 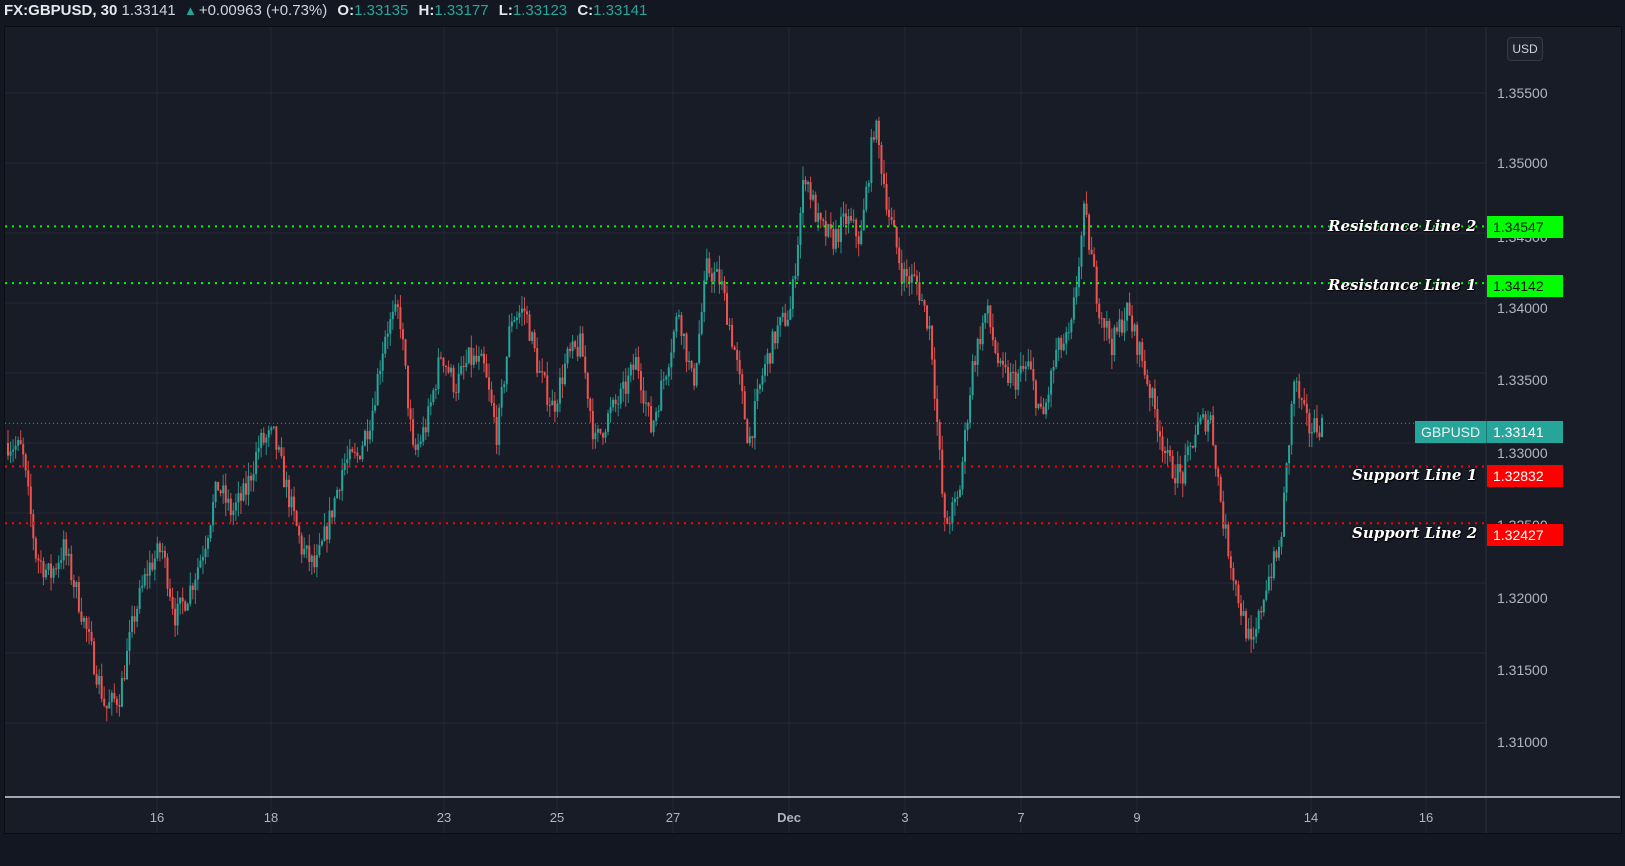 What do you see at coordinates (1522, 670) in the screenshot?
I see `price-tick: 1.31500` at bounding box center [1522, 670].